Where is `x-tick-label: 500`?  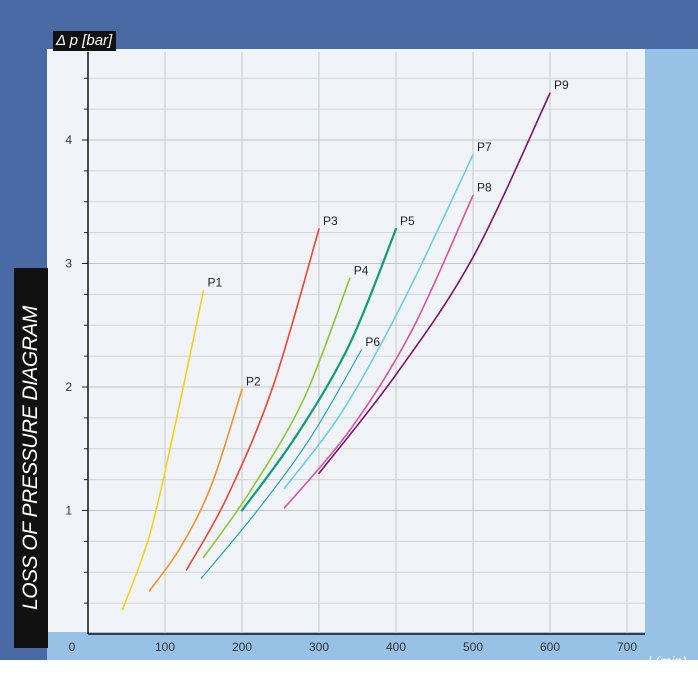 x-tick-label: 500 is located at coordinates (473, 647).